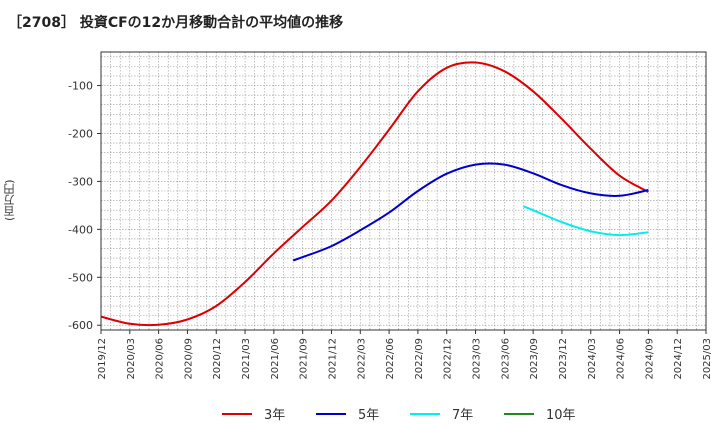  What do you see at coordinates (188, 359) in the screenshot?
I see `x-tick-label: 2020/09` at bounding box center [188, 359].